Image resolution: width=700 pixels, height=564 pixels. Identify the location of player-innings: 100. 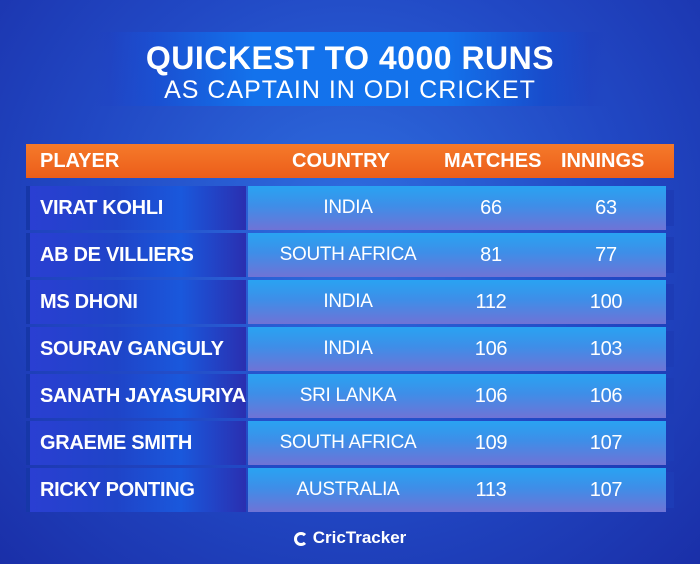
(606, 302).